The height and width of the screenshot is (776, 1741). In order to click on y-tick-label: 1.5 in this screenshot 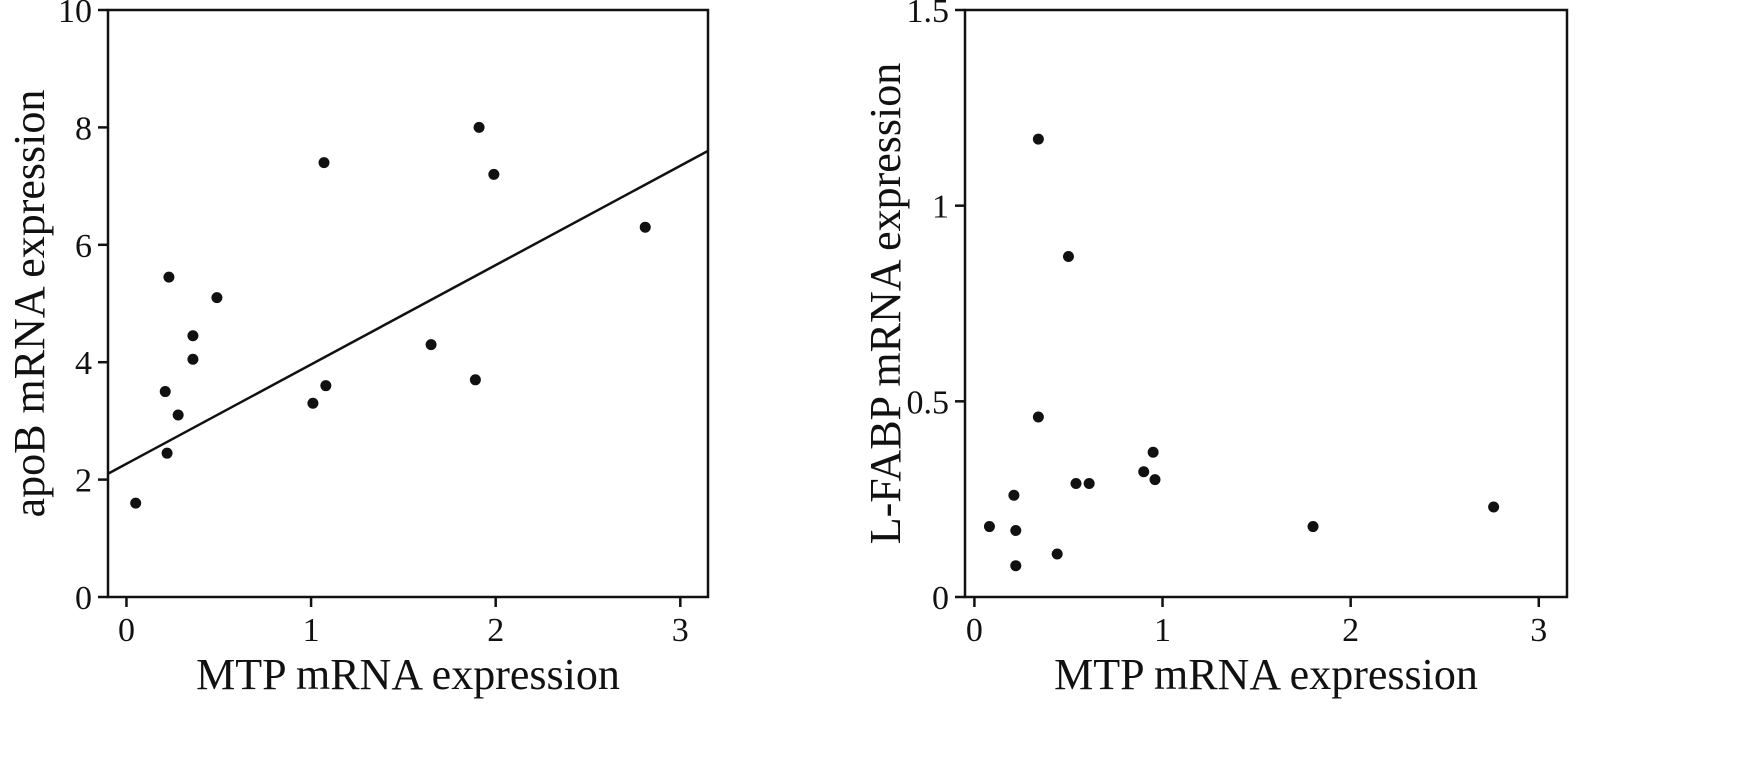, I will do `click(928, 15)`.